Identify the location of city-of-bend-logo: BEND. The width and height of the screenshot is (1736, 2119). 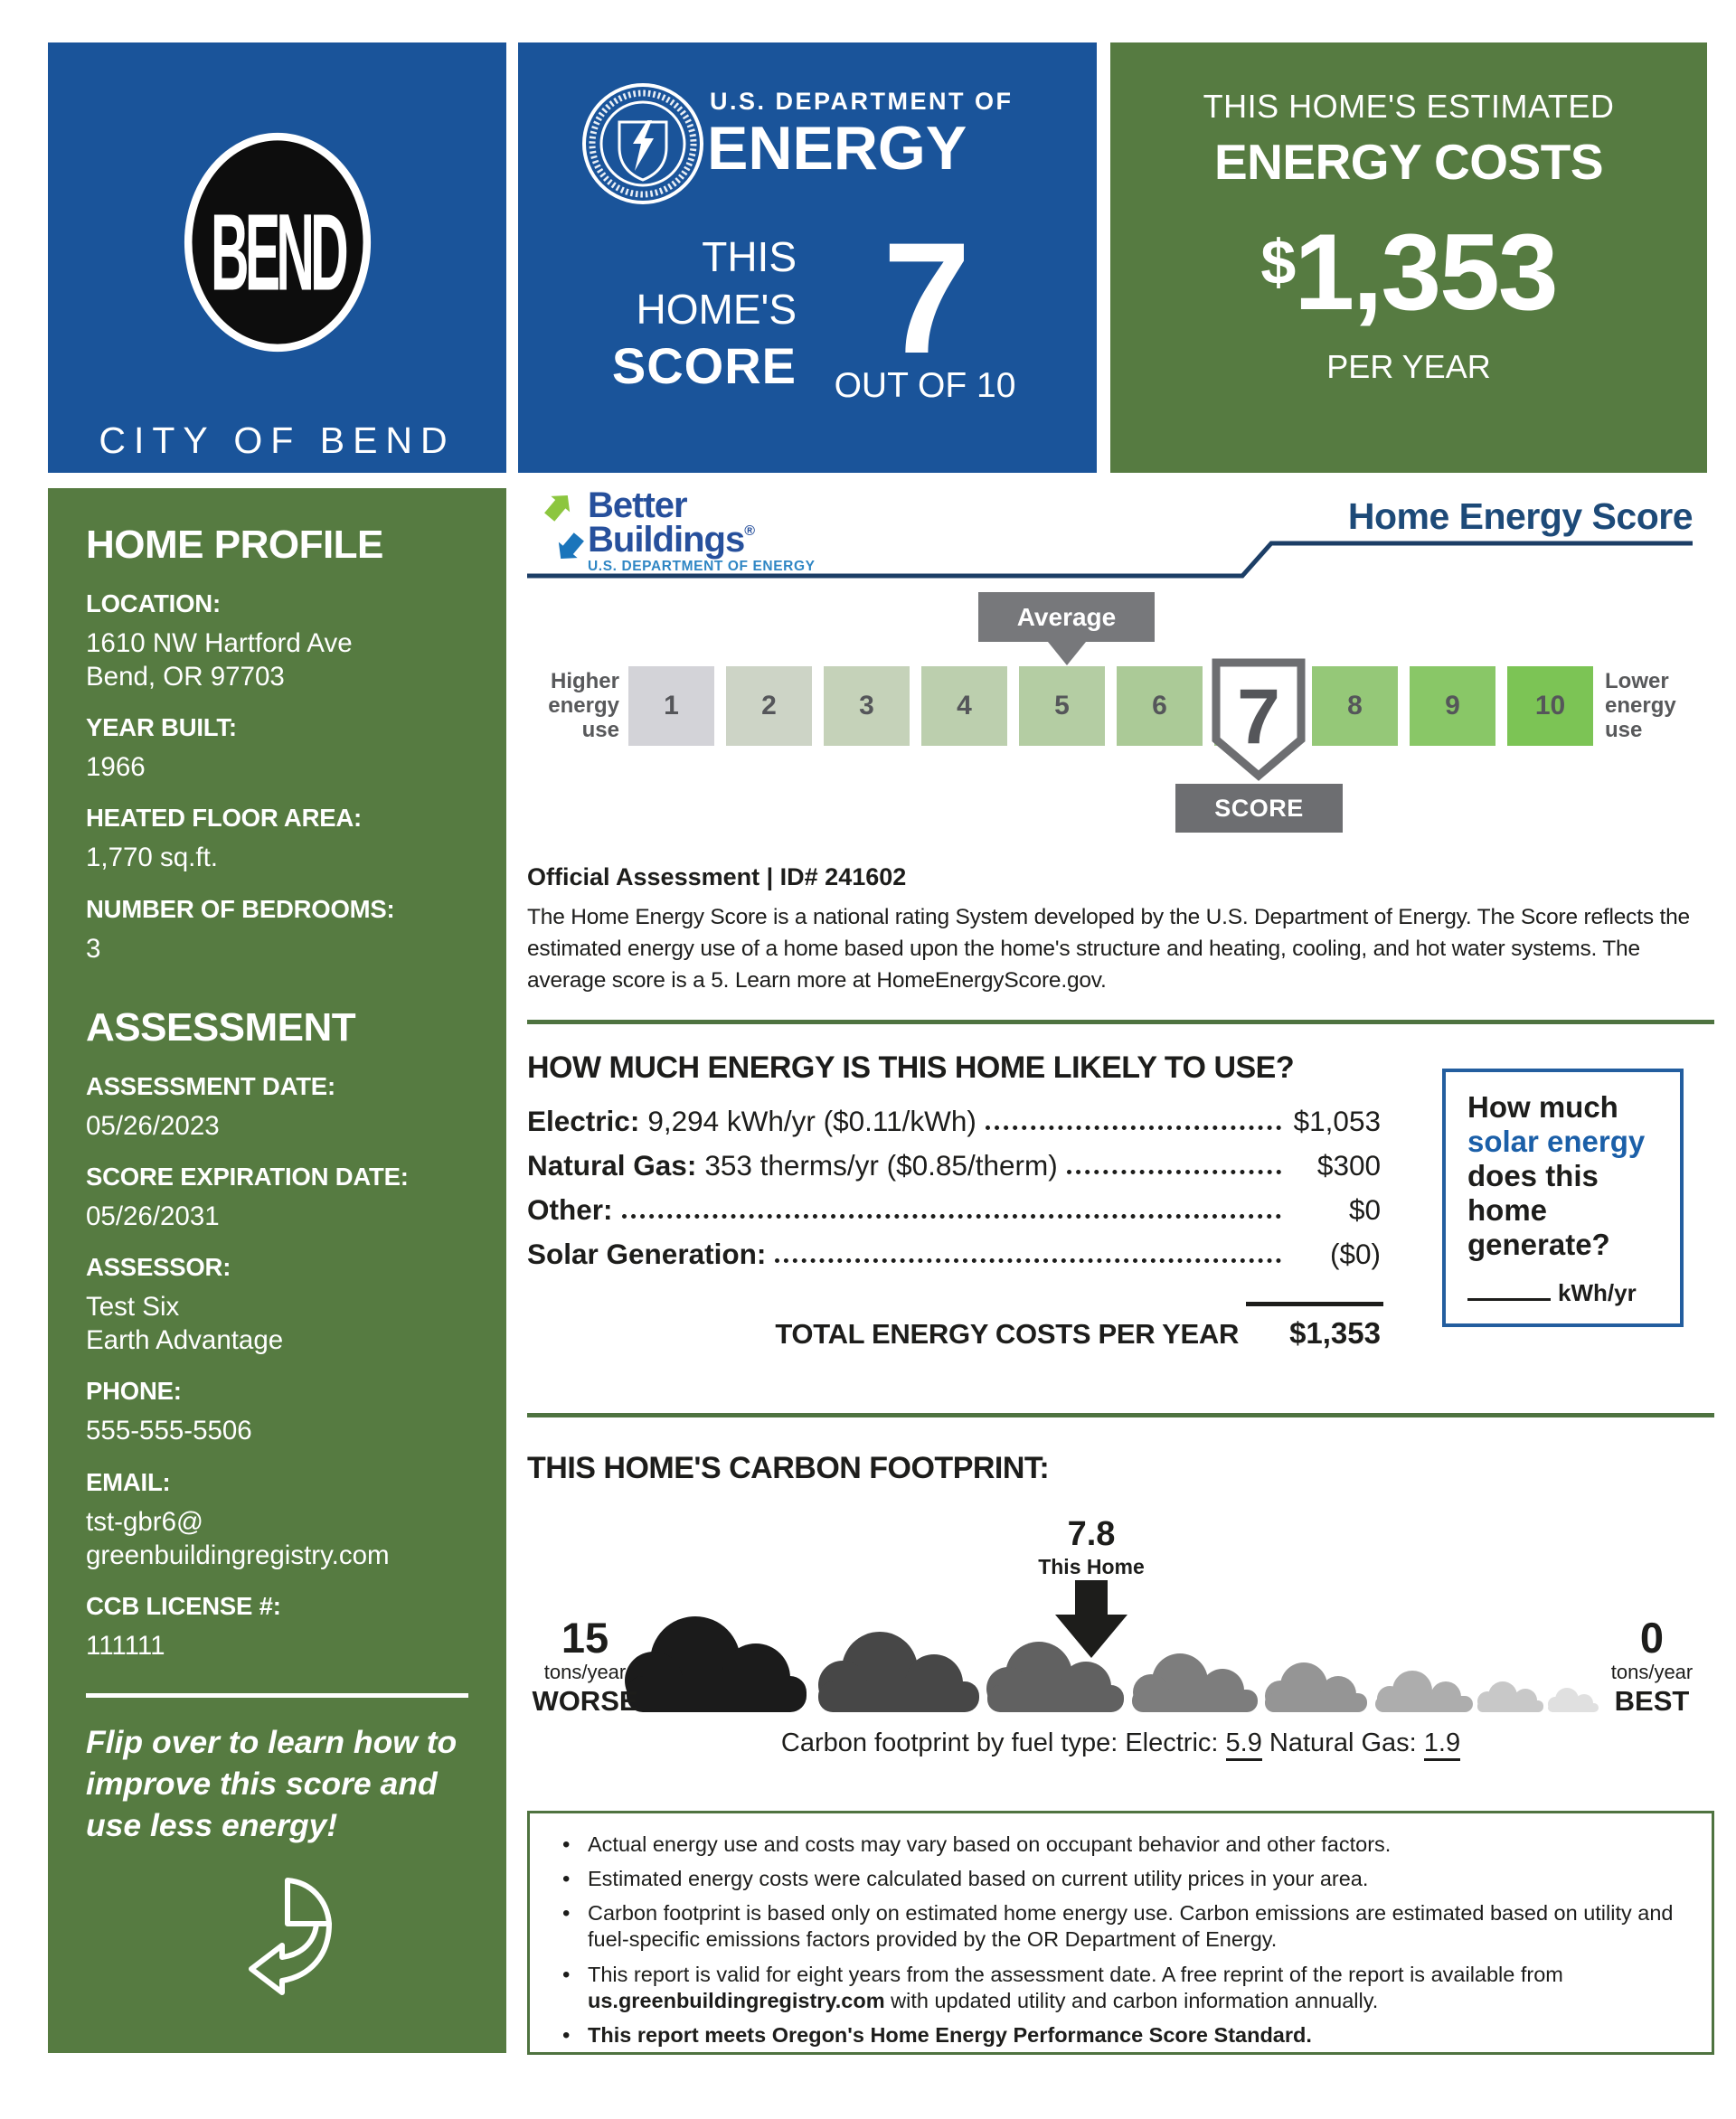
(277, 245).